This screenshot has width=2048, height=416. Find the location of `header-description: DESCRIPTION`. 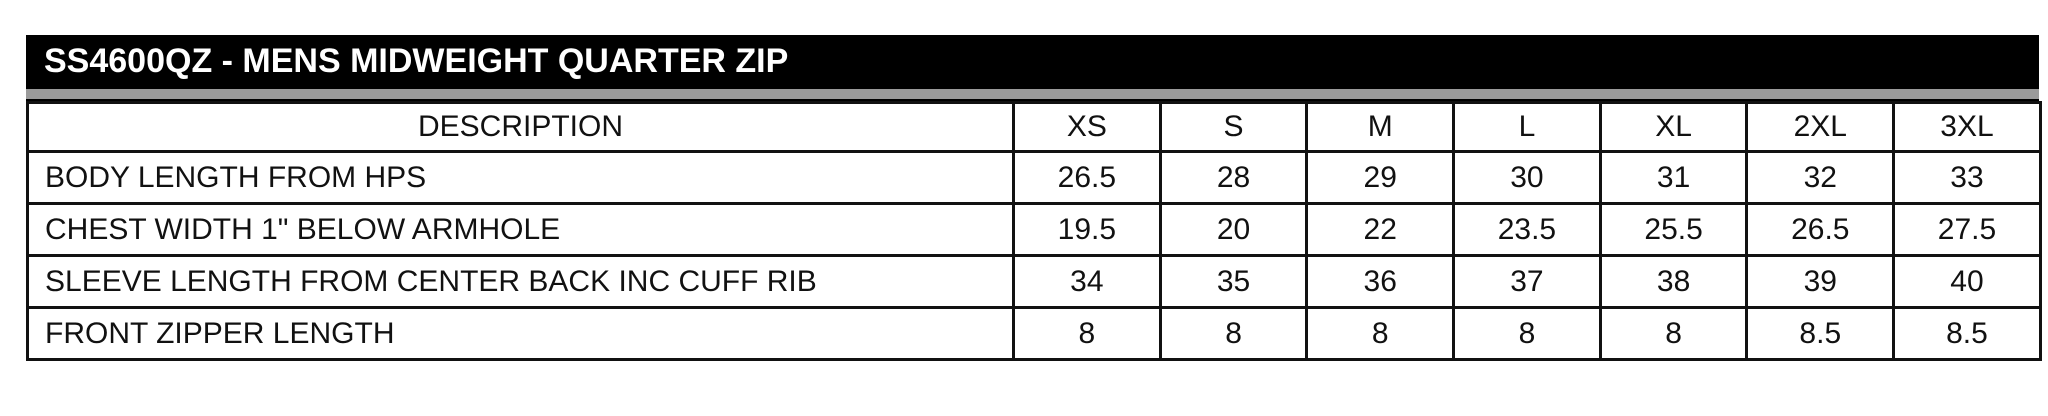

header-description: DESCRIPTION is located at coordinates (520, 127).